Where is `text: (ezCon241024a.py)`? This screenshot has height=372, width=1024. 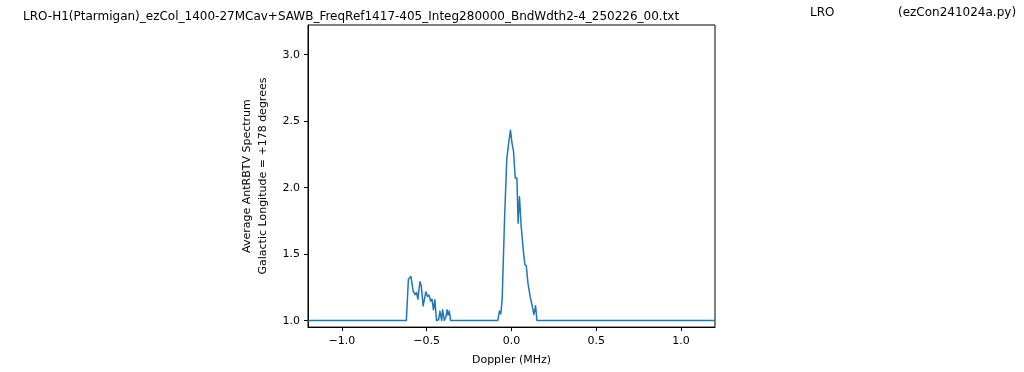 text: (ezCon241024a.py) is located at coordinates (957, 12).